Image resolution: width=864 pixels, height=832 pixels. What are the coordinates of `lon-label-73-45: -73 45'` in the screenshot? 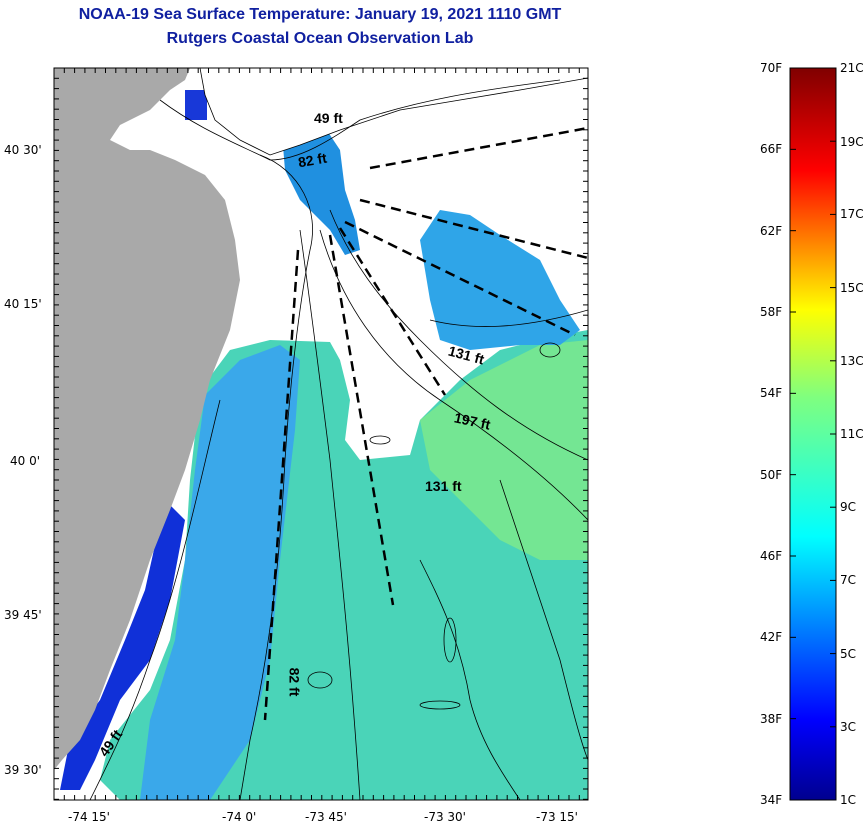 It's located at (326, 817).